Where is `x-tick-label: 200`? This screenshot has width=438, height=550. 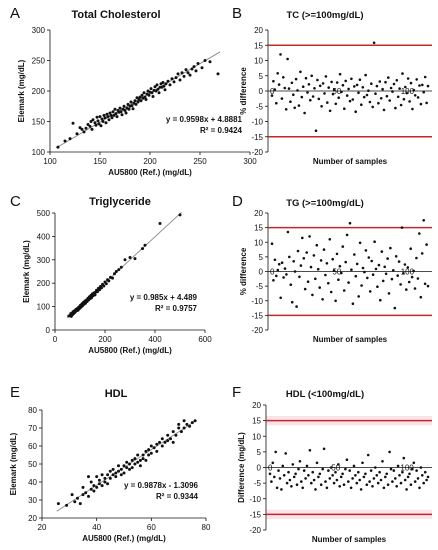 x-tick-label: 200 is located at coordinates (105, 339).